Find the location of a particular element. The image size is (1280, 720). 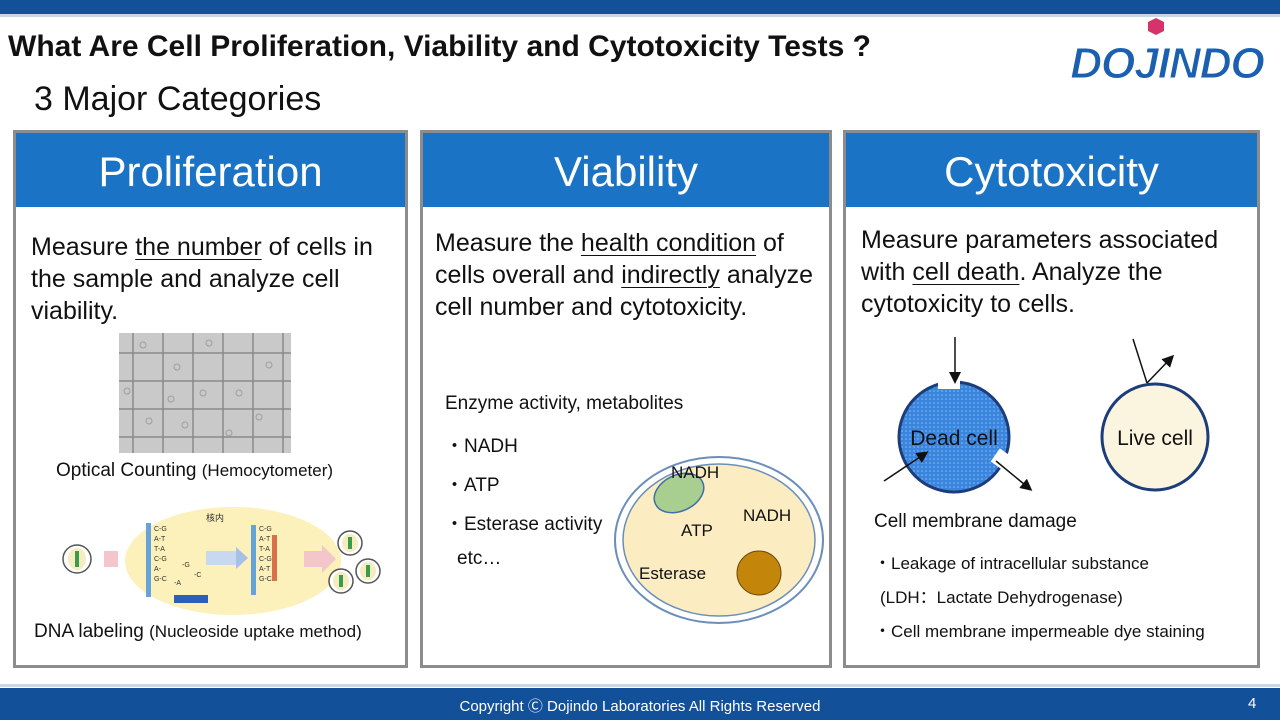

dead-cell-label: Dead cell is located at coordinates (954, 438).